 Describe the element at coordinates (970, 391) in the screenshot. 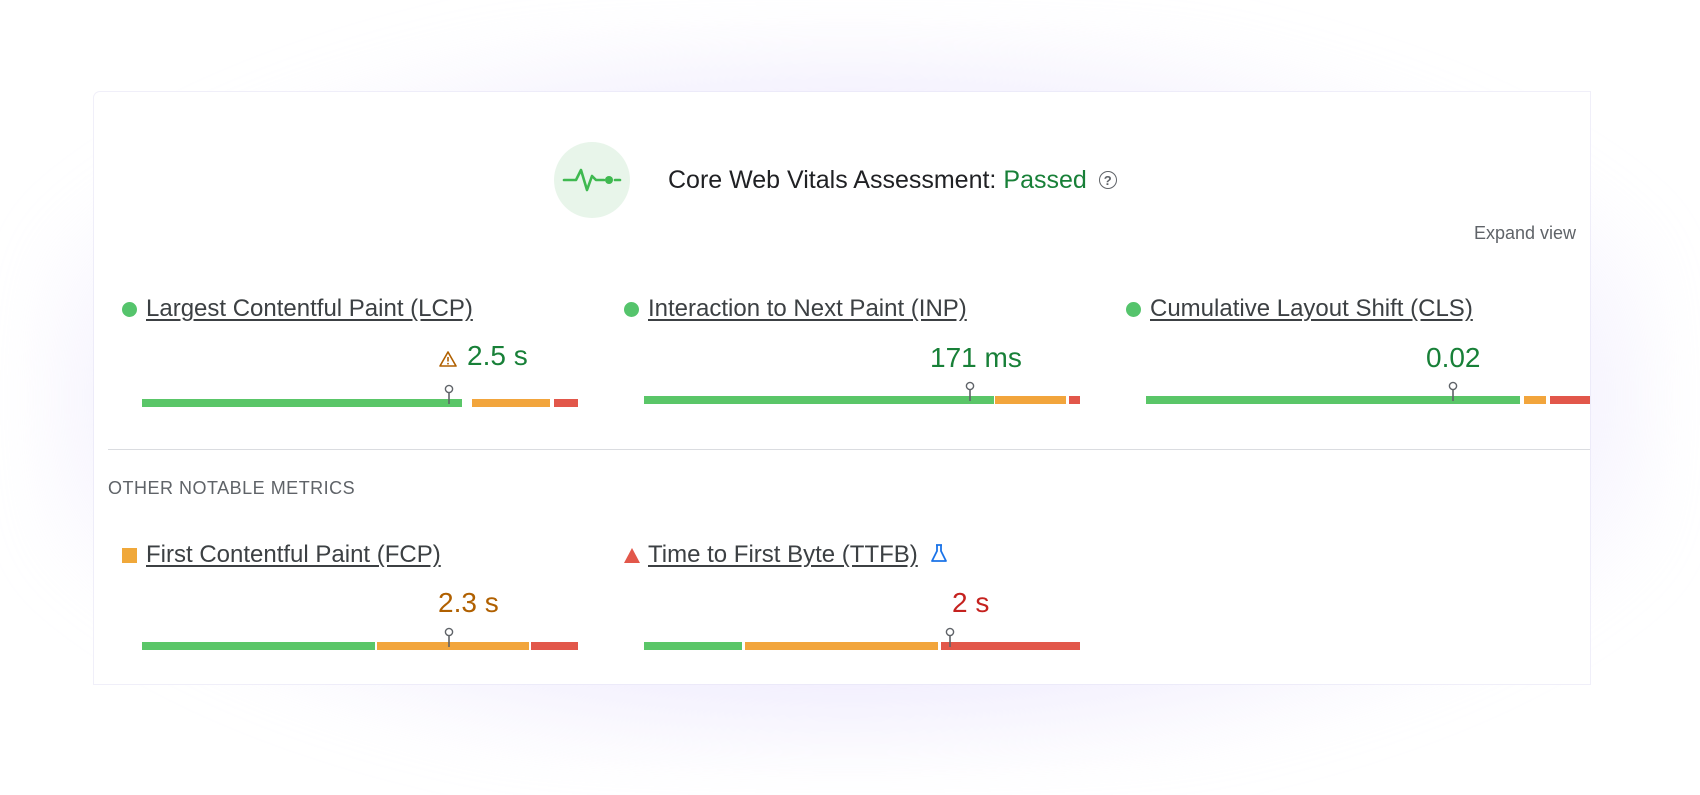

I see `metric-inp-marker-pin` at that location.